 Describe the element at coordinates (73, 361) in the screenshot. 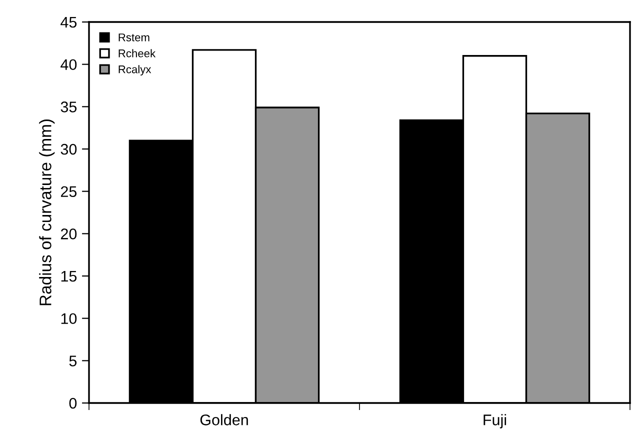

I see `y-tick-label: 5` at that location.